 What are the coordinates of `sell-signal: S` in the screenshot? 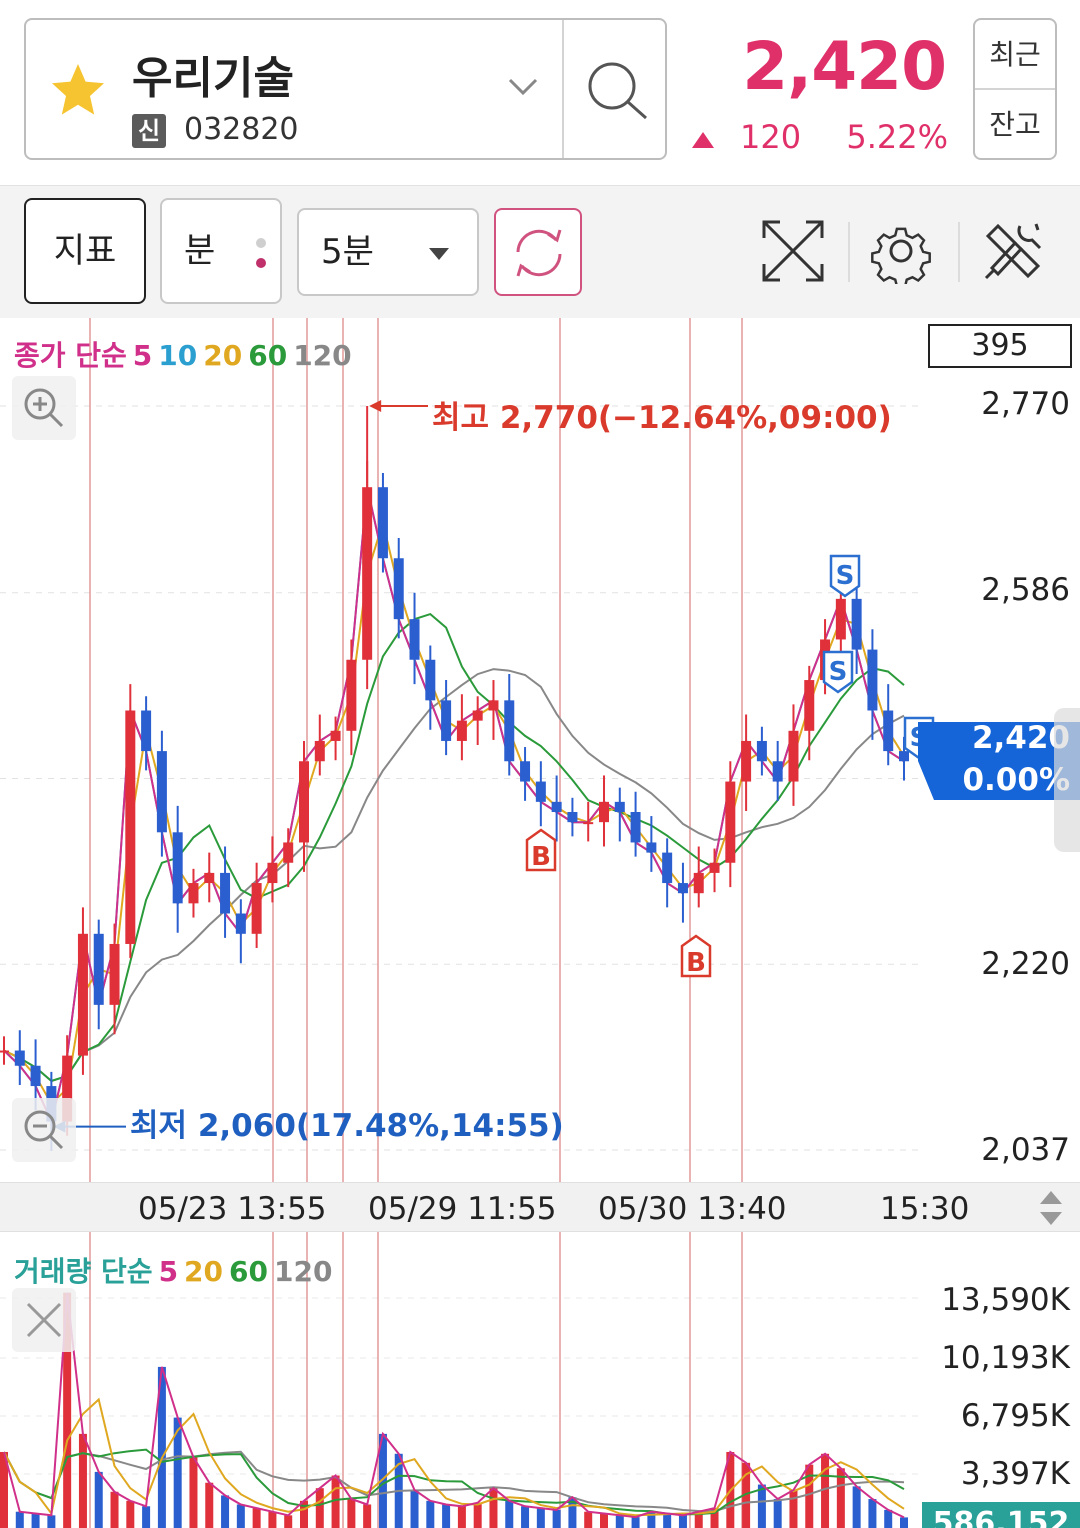 It's located at (838, 672).